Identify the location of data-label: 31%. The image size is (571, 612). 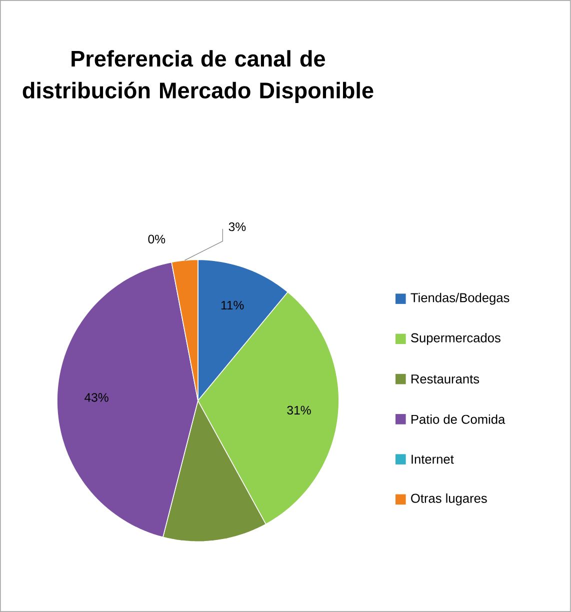
(299, 410).